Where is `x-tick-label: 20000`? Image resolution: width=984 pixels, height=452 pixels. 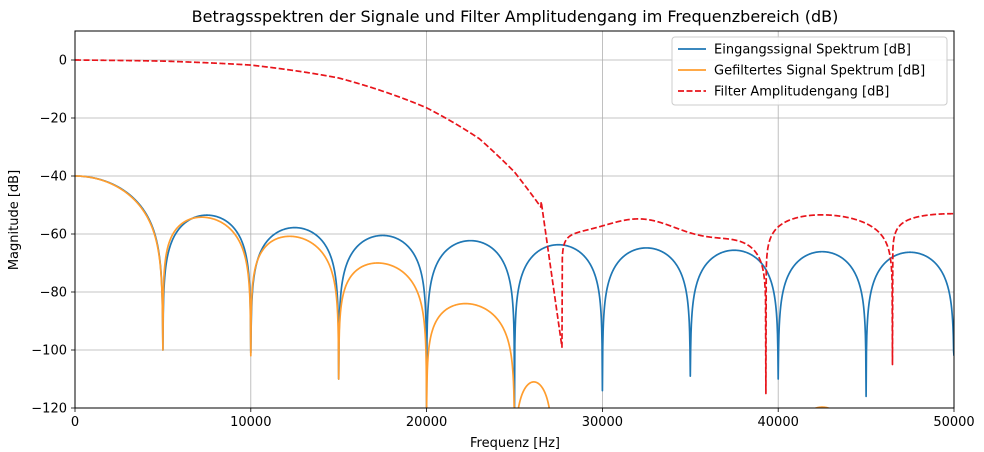
x-tick-label: 20000 is located at coordinates (426, 422).